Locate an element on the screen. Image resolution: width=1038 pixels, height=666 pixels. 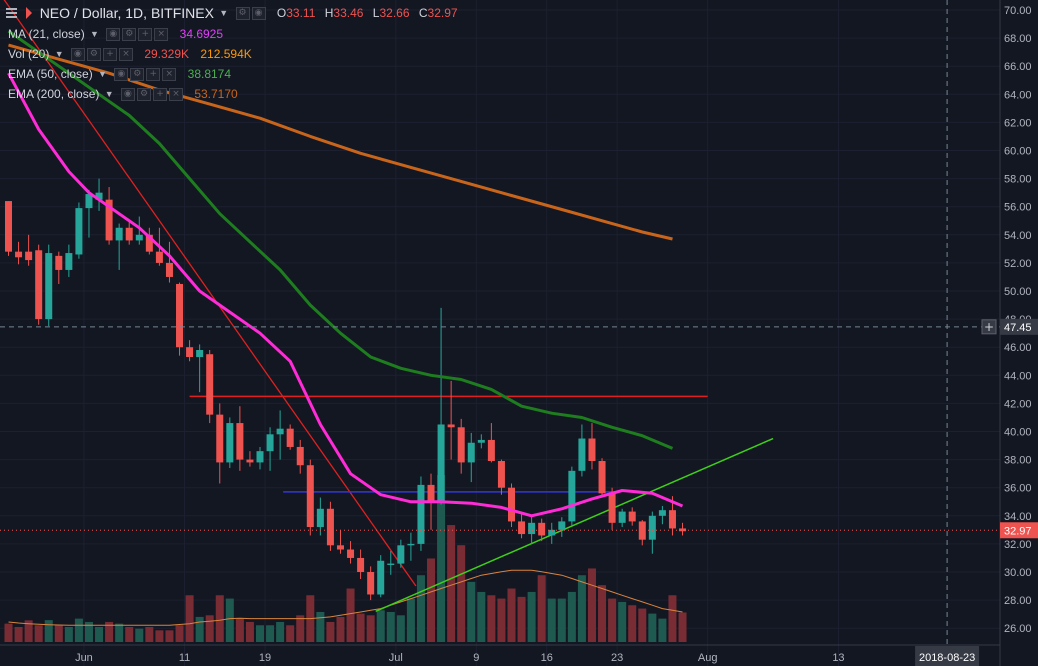
plus-icon: + is located at coordinates (989, 327).